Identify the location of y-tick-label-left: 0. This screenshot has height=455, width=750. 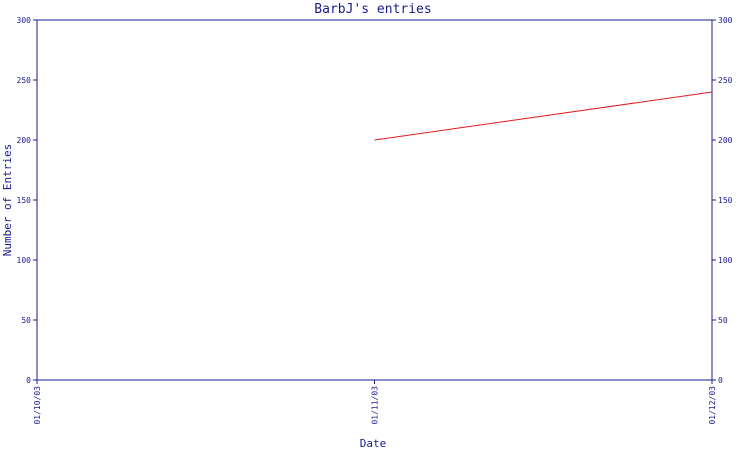
(28, 380).